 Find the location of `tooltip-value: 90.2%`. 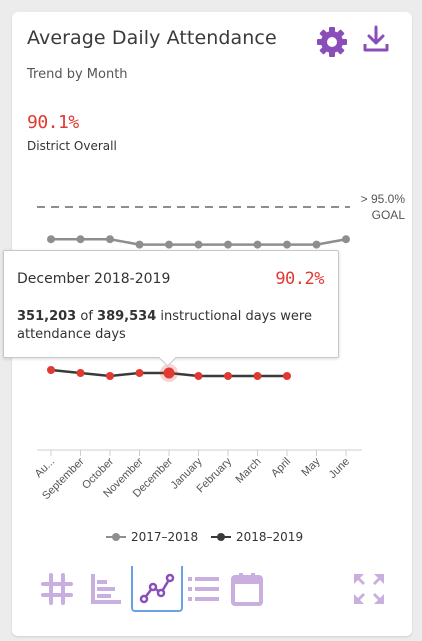

tooltip-value: 90.2% is located at coordinates (299, 279).